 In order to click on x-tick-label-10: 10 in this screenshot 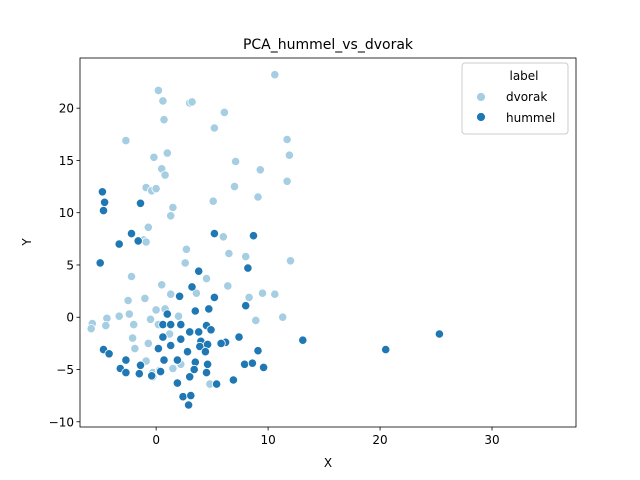, I will do `click(267, 440)`.